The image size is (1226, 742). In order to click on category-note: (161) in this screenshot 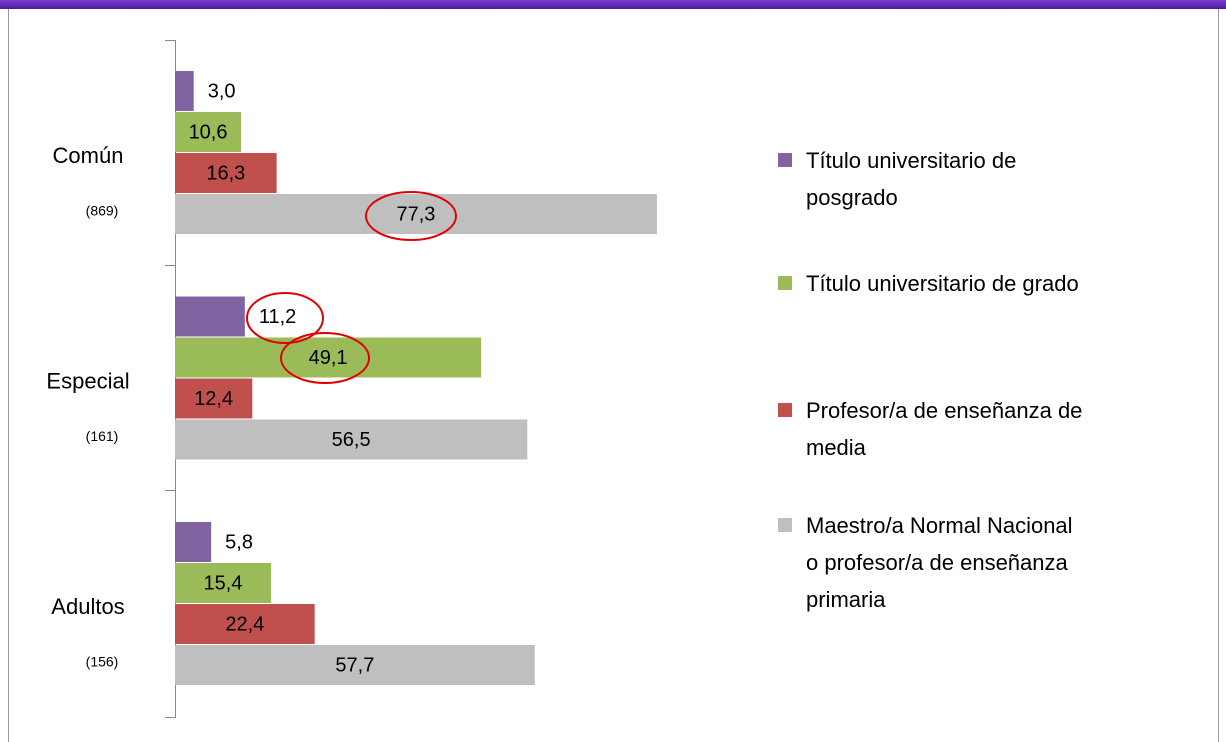, I will do `click(102, 436)`.